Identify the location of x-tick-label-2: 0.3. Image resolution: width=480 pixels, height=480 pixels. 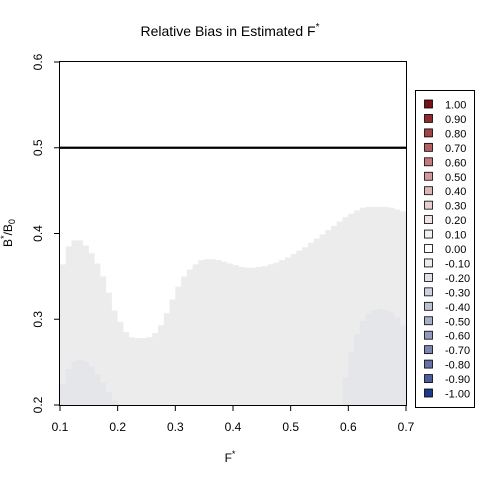
(175, 427).